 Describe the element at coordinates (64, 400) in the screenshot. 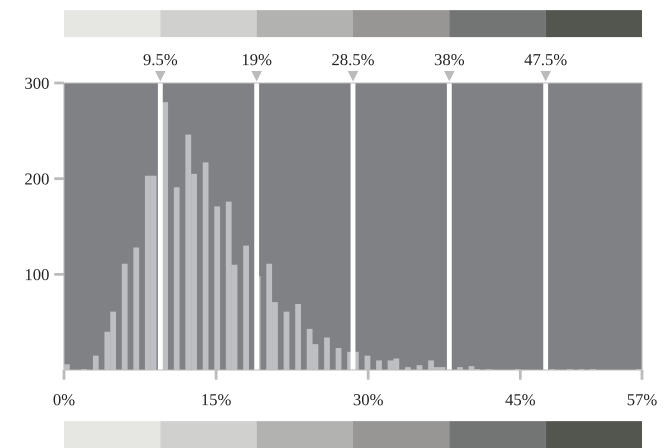

I see `x-tick-label: 0%` at that location.